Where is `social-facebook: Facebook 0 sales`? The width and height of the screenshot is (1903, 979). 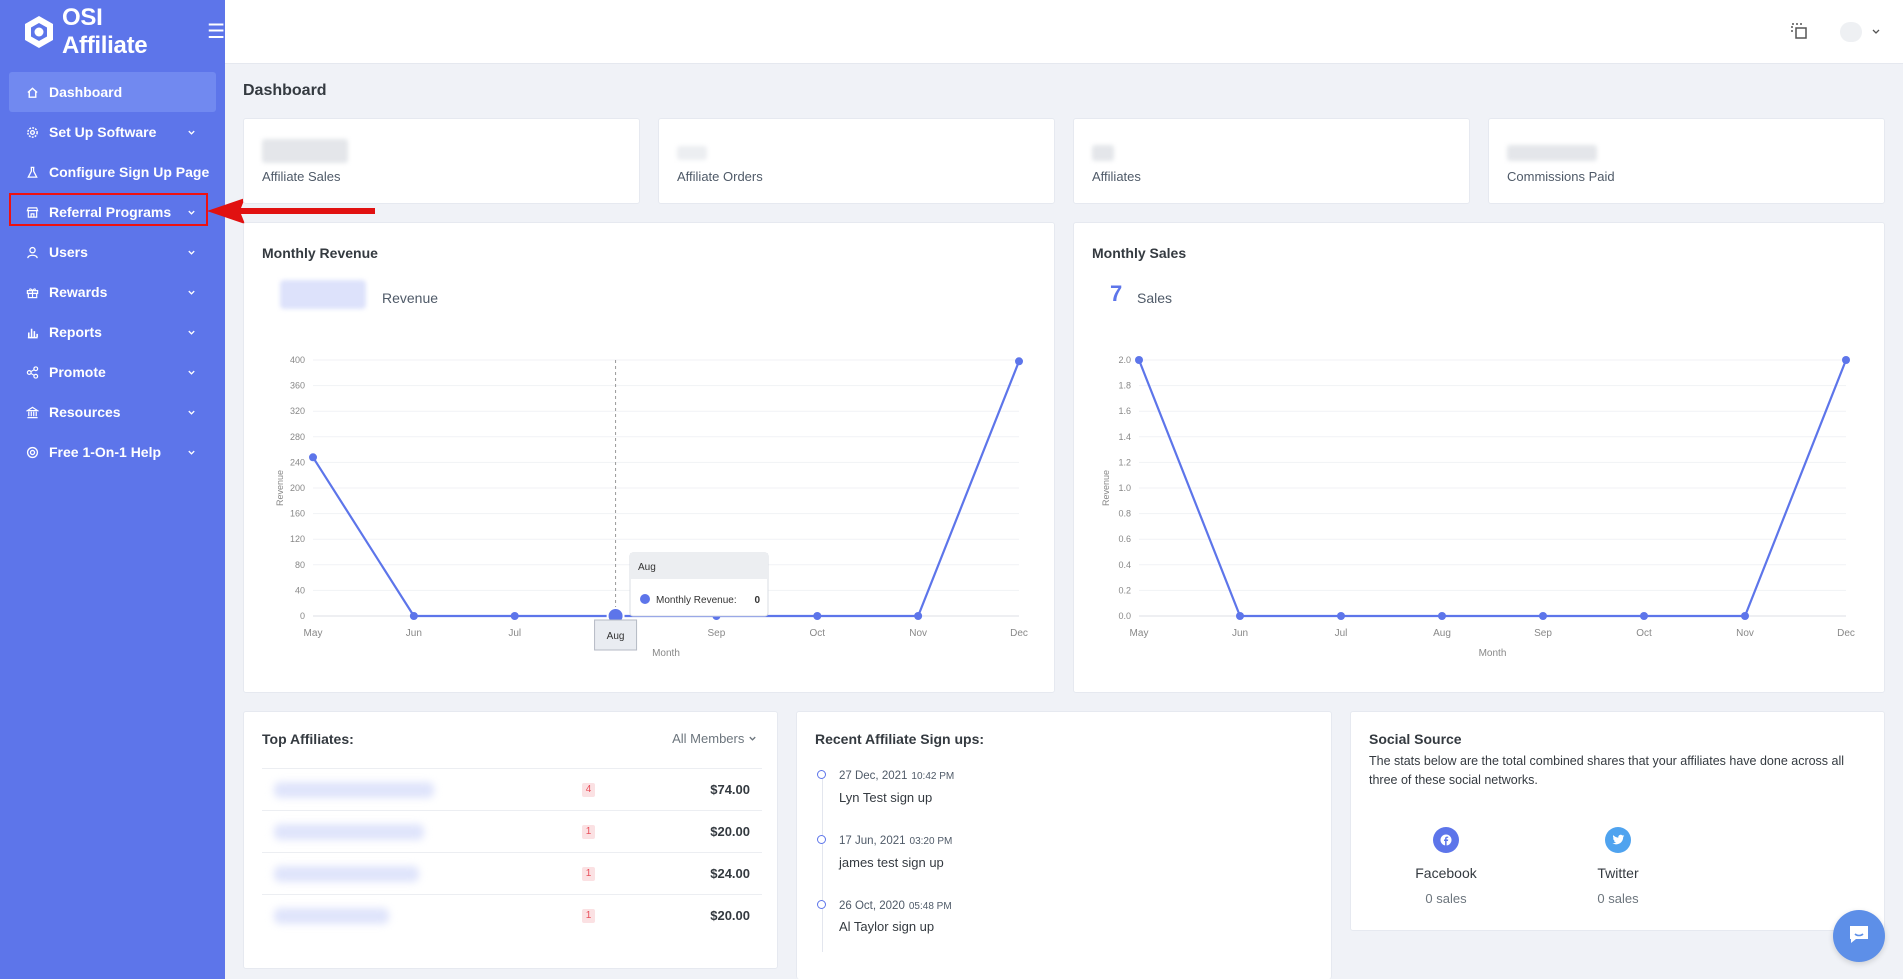 social-facebook: Facebook 0 sales is located at coordinates (1446, 866).